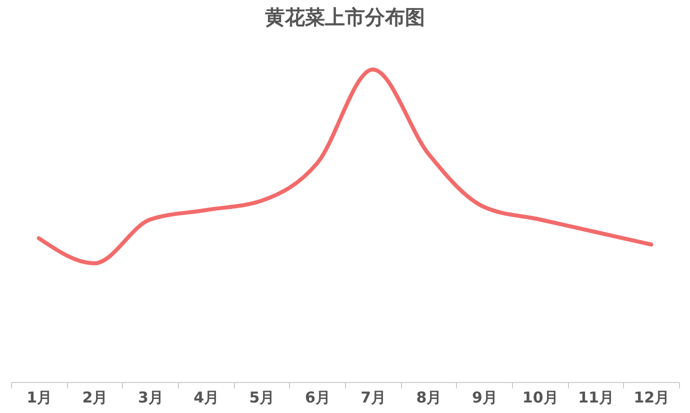  Describe the element at coordinates (39, 397) in the screenshot. I see `x-tick-label: 1月` at that location.